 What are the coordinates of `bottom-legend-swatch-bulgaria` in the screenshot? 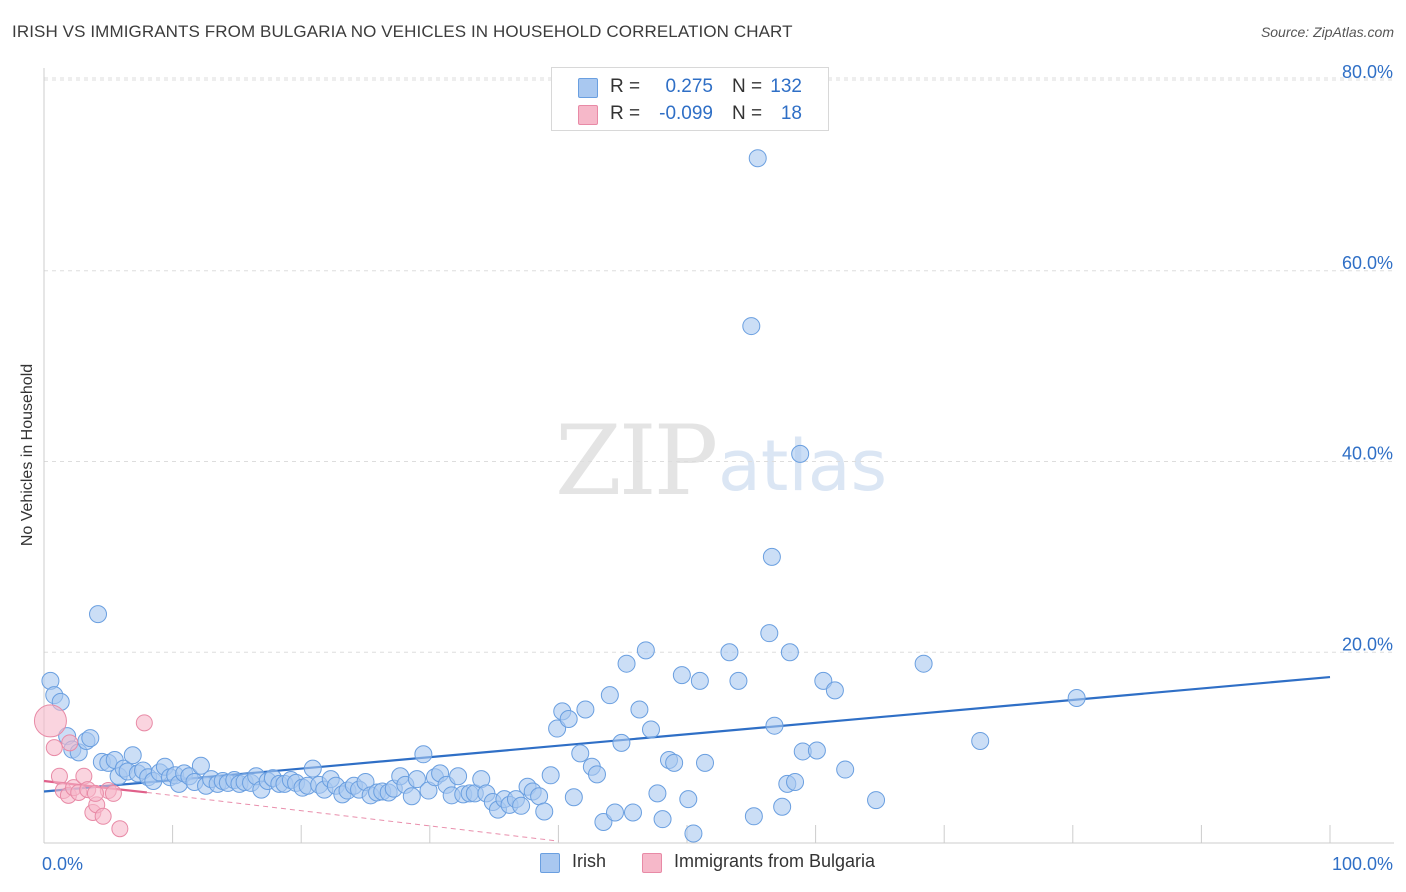 It's located at (652, 863).